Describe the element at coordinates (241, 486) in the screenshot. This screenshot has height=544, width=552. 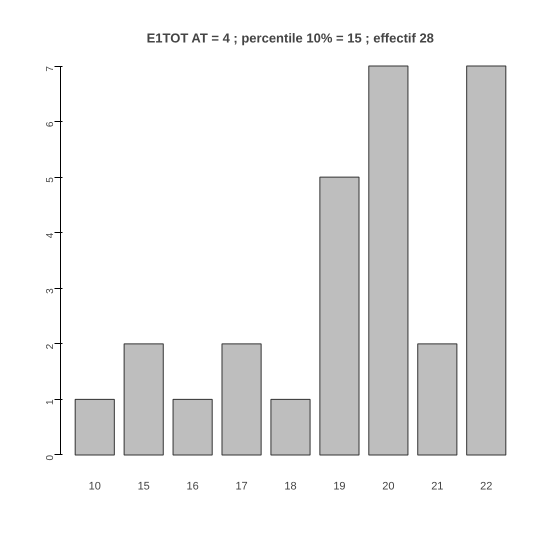
I see `x-tick-label: 17` at that location.